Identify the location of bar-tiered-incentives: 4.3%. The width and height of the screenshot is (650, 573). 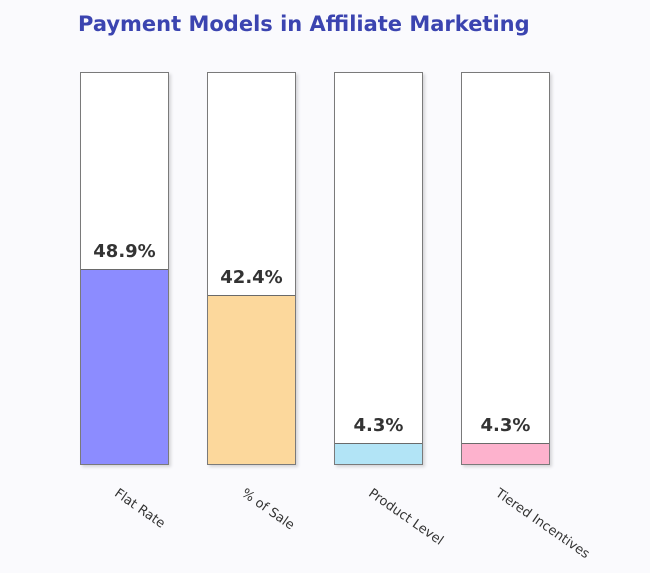
(505, 268).